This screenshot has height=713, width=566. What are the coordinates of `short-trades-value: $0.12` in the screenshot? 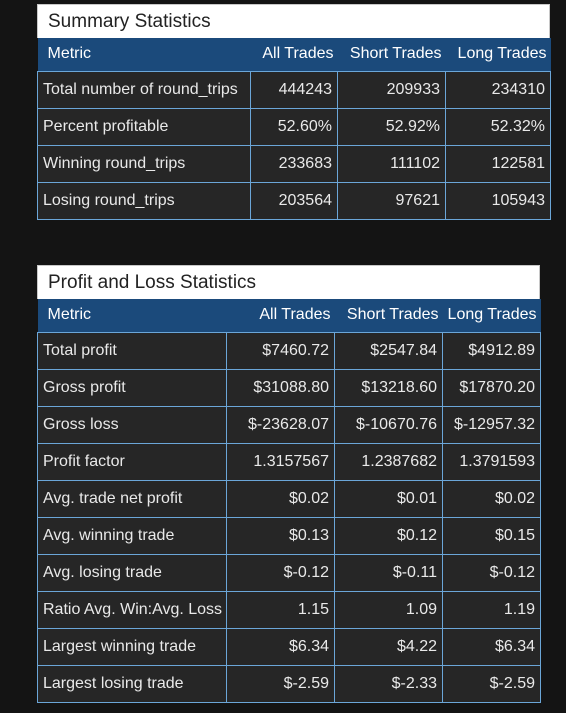 It's located at (388, 535).